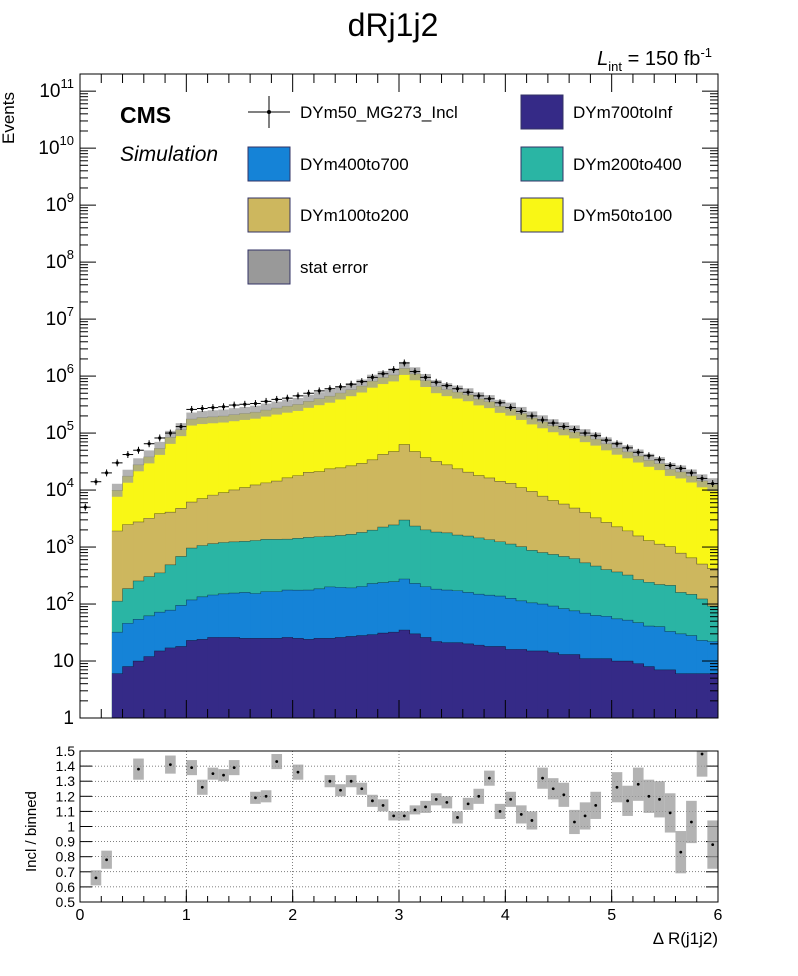 The image size is (798, 976). Describe the element at coordinates (68, 718) in the screenshot. I see `y-tick-label: 1` at that location.